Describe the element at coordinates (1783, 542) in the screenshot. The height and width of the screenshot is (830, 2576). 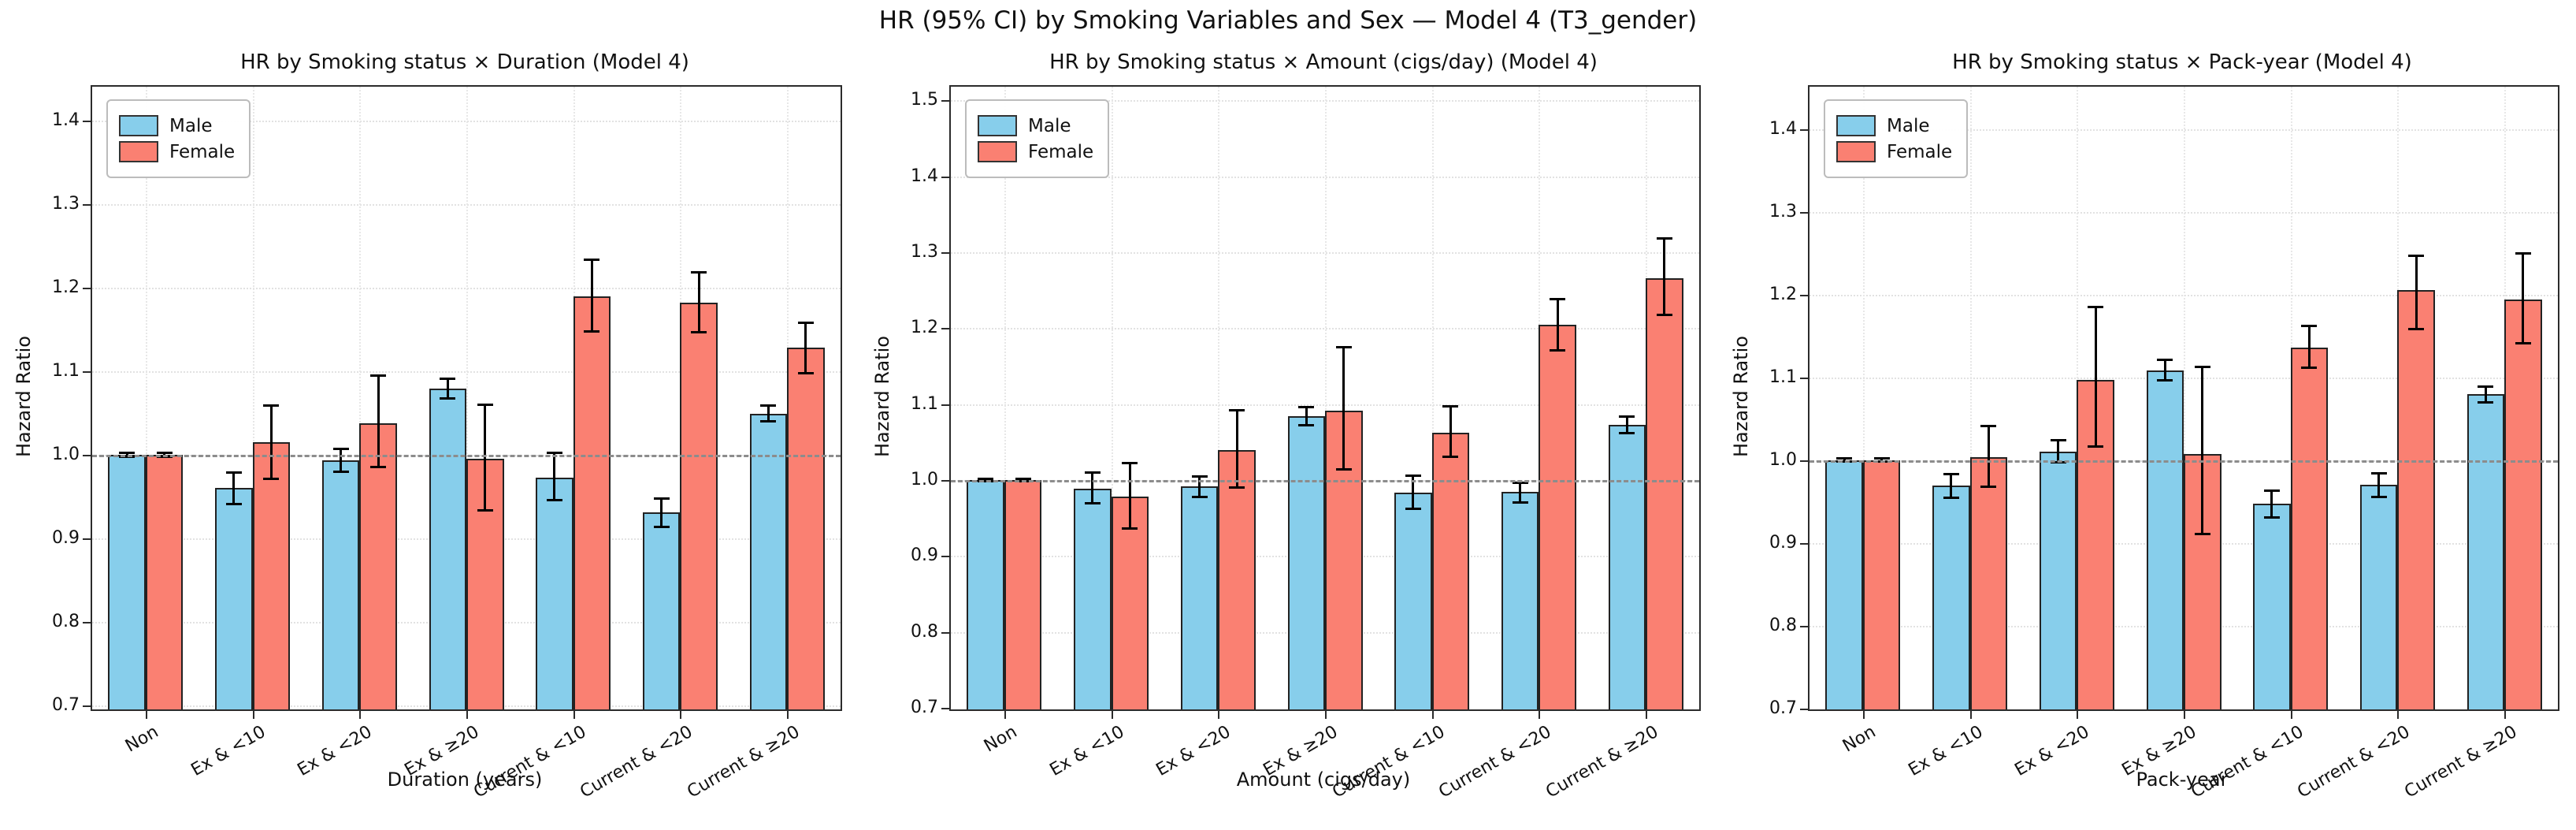
I see `y-tick-label: 0.9` at that location.